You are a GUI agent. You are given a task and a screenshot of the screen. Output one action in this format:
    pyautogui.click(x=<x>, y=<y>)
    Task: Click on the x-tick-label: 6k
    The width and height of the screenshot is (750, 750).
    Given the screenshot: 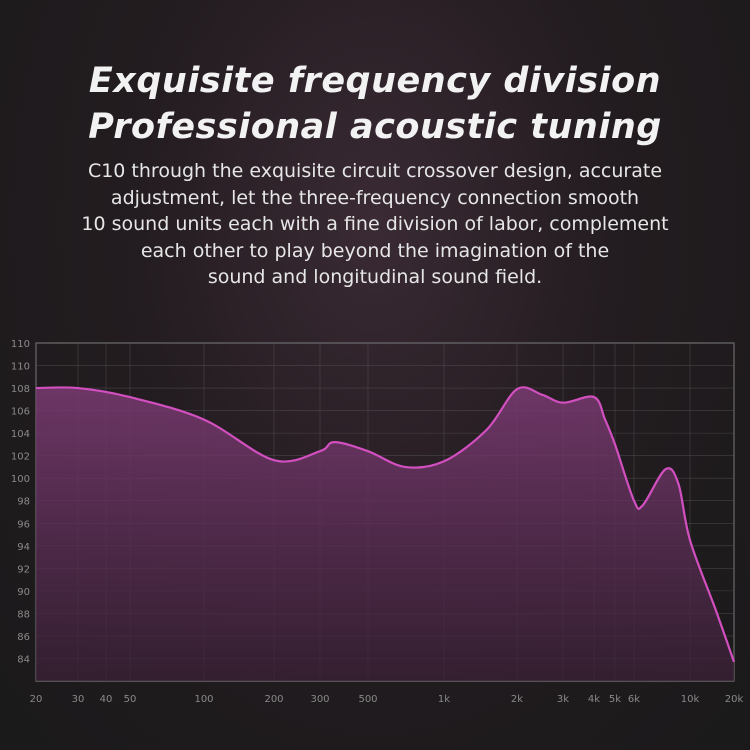 What is the action you would take?
    pyautogui.click(x=634, y=699)
    